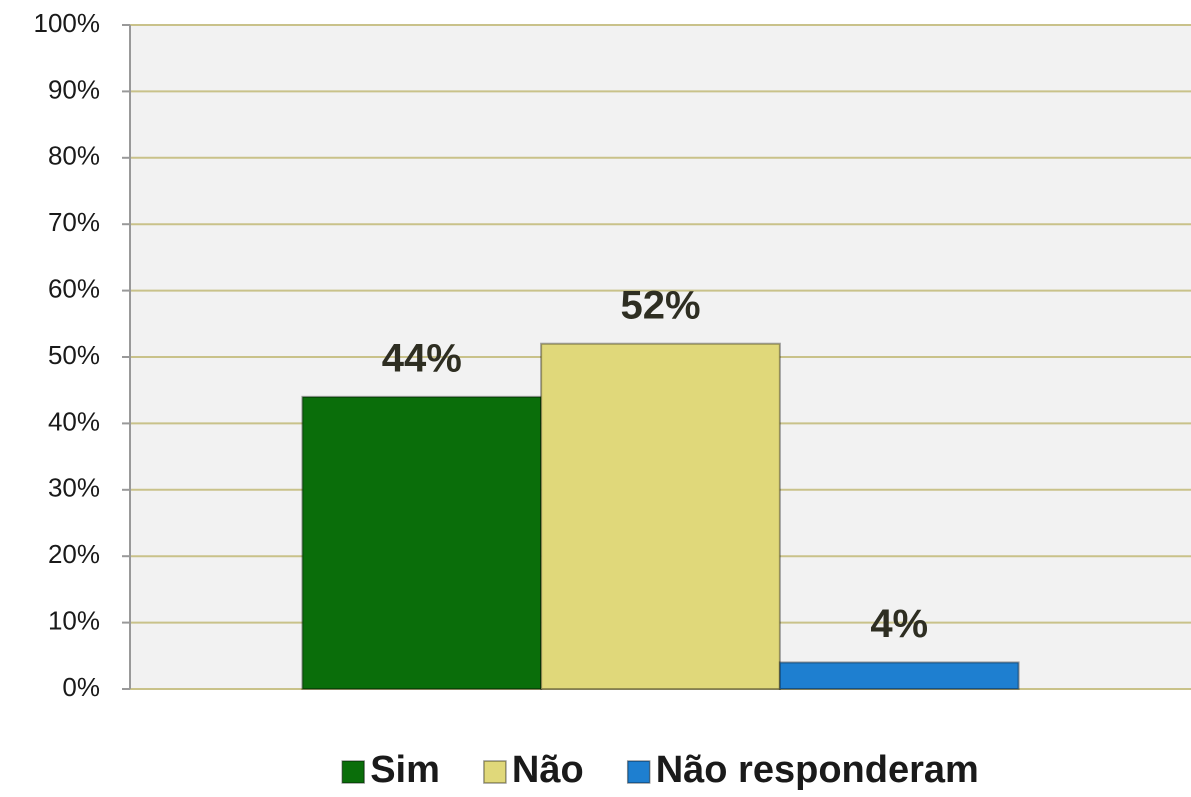  Describe the element at coordinates (74, 89) in the screenshot. I see `y-tick-label: 90%` at that location.